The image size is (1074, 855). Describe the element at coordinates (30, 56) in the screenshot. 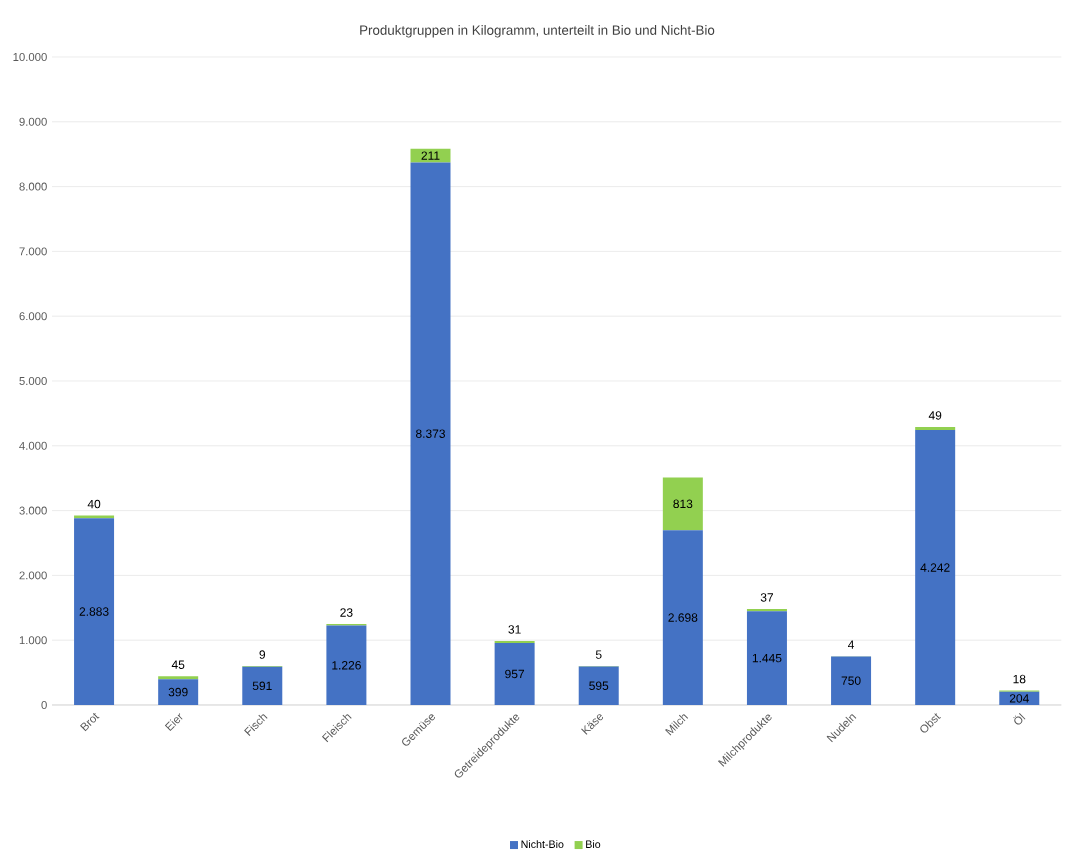

I see `y-tick-label: 10.000` at that location.